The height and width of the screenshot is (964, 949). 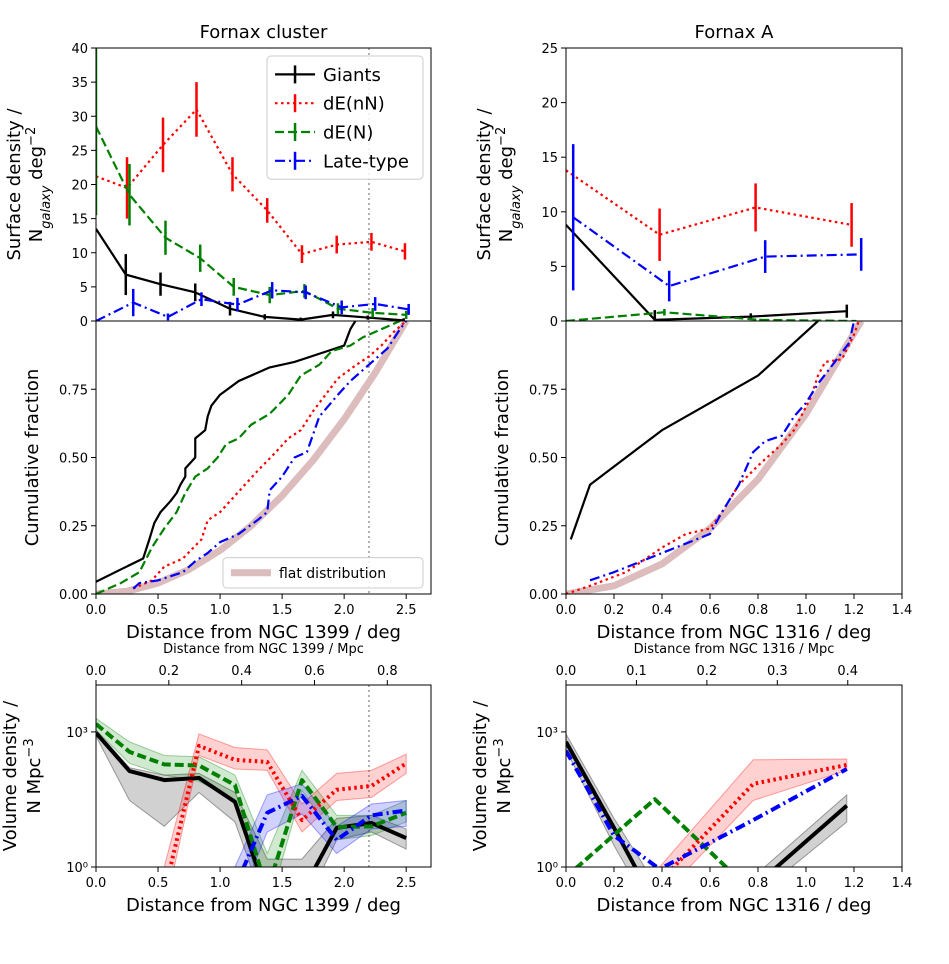 I want to click on y-axis-label: N Mpc−3, so click(x=504, y=775).